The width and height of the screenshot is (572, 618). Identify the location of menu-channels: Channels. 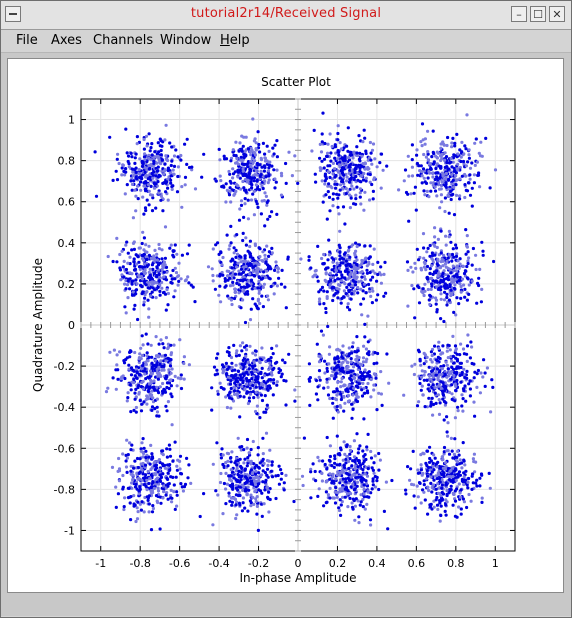
(123, 40).